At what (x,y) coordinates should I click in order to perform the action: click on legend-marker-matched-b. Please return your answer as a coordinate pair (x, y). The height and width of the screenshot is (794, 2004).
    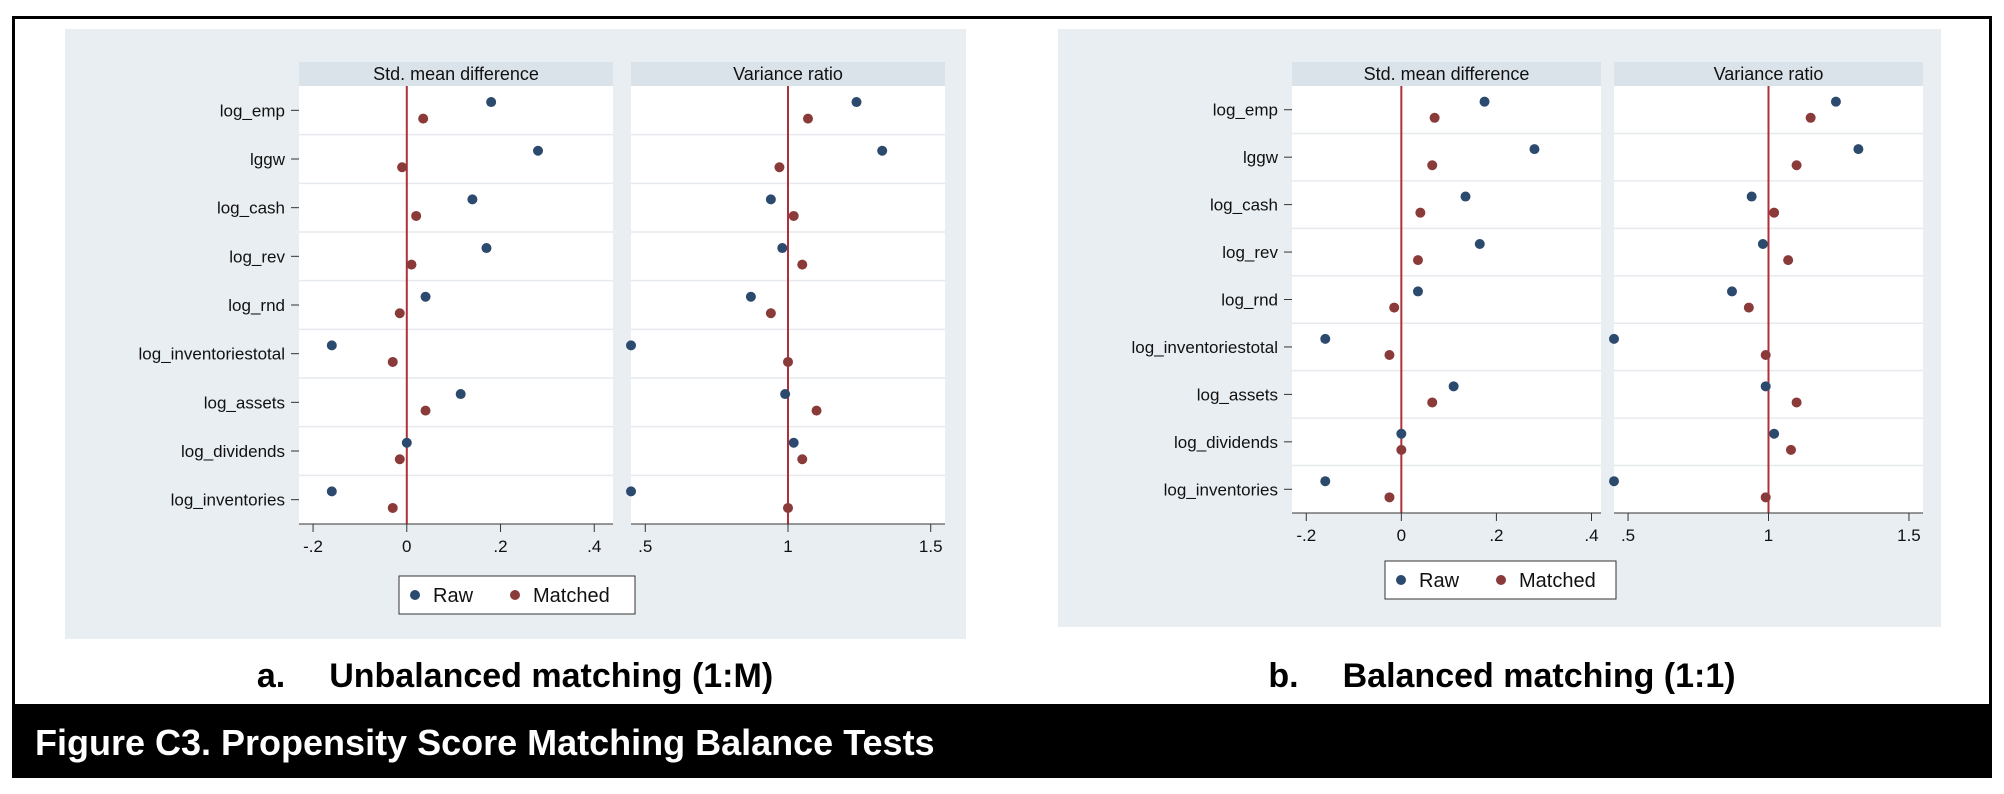
    Looking at the image, I should click on (1501, 580).